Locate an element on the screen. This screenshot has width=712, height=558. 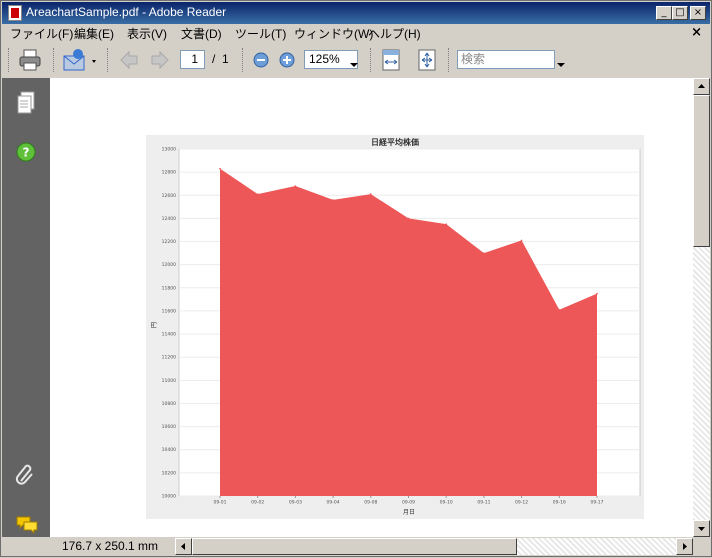
page-size-readout: 176.7 x 250.1 mm is located at coordinates (110, 546).